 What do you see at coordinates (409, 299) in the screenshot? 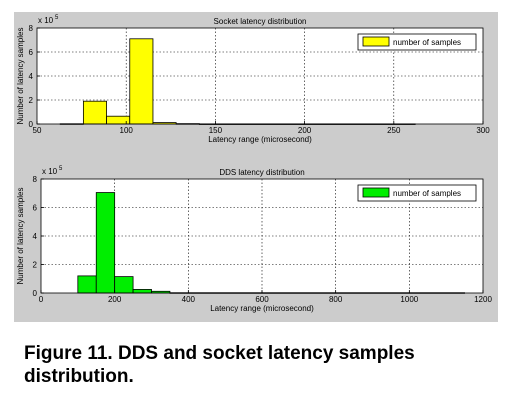
I see `x-tick-label: 1000` at bounding box center [409, 299].